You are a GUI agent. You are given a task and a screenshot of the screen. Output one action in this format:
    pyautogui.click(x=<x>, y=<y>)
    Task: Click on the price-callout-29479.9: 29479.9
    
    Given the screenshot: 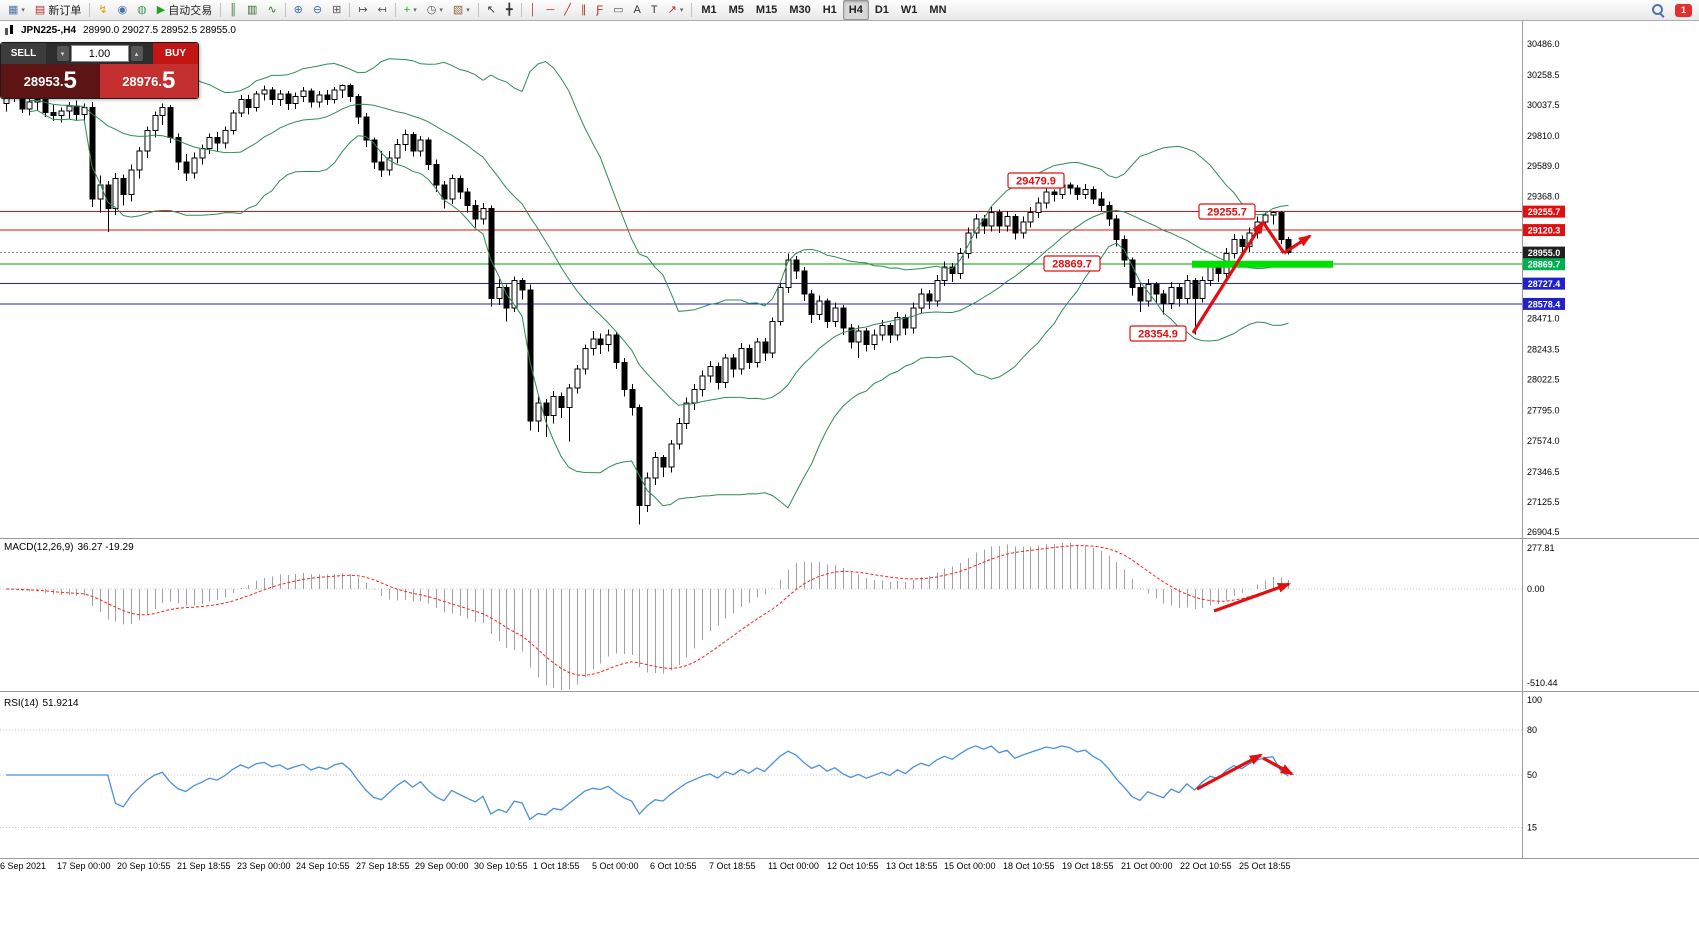 What is the action you would take?
    pyautogui.click(x=1036, y=180)
    